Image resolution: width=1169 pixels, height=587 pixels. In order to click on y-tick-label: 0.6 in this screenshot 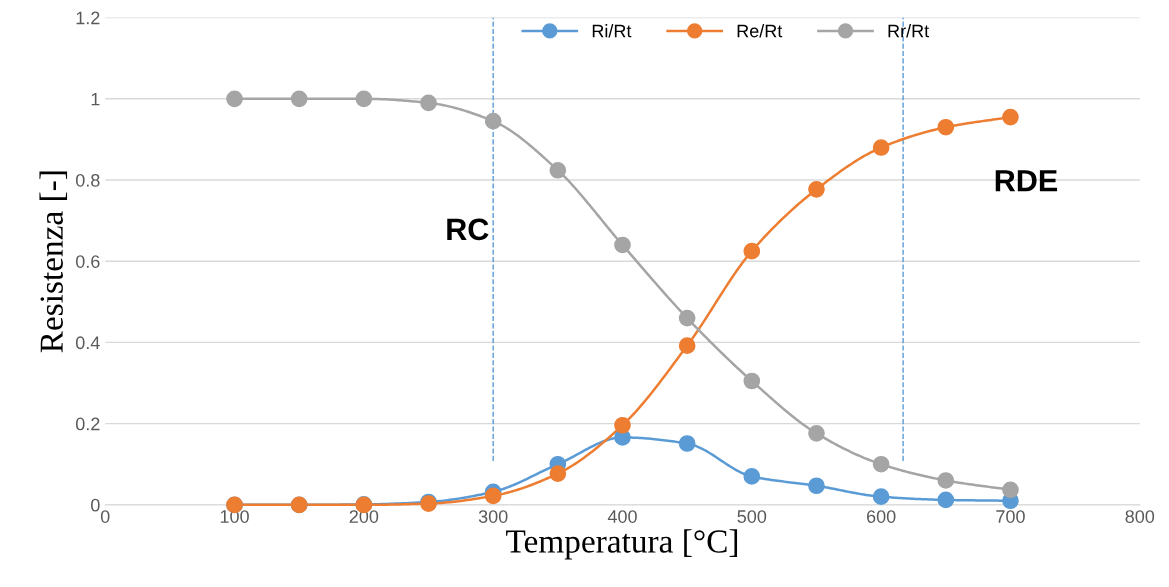, I will do `click(87, 261)`.